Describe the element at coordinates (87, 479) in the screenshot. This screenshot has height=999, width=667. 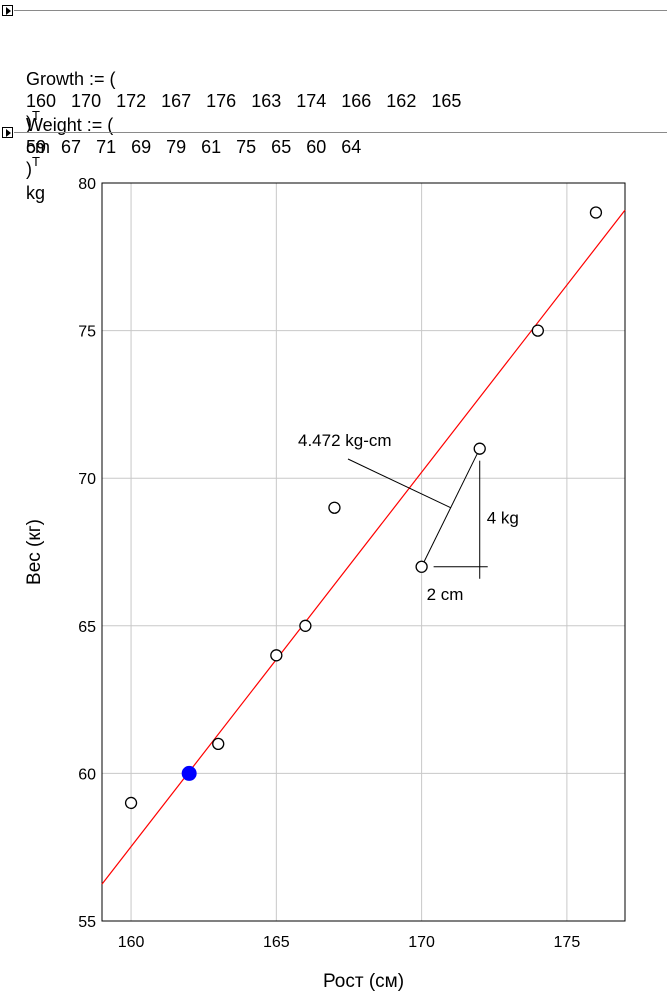
I see `y-tick-label: 70` at that location.